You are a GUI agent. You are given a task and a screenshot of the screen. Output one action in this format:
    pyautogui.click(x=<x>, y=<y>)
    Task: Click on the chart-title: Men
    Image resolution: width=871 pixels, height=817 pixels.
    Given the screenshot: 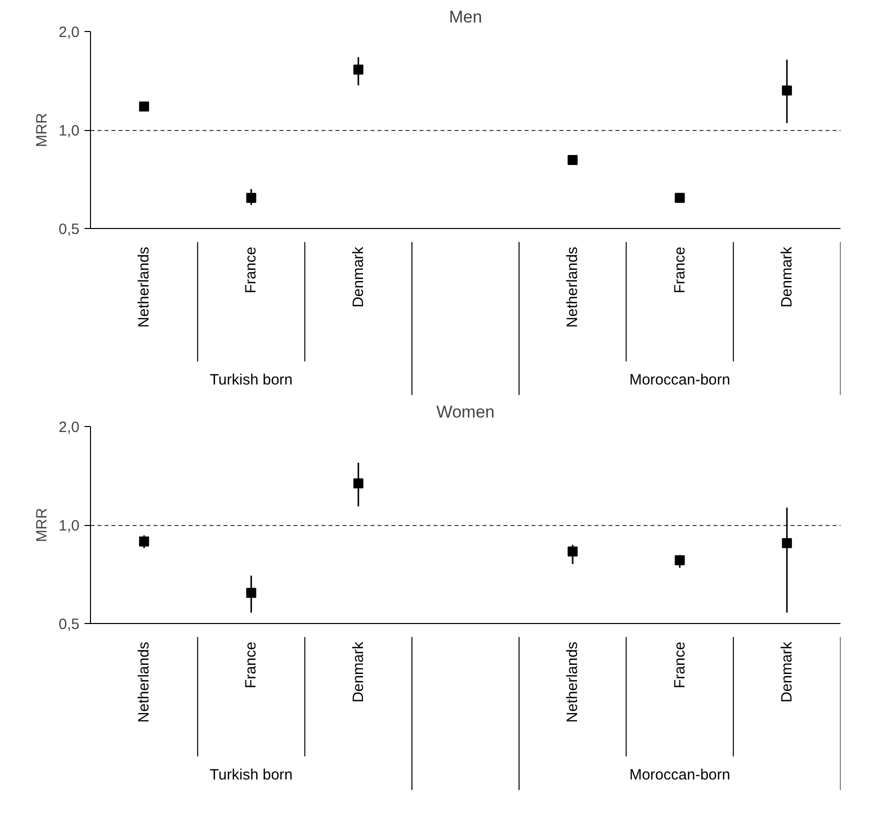 What is the action you would take?
    pyautogui.click(x=465, y=17)
    